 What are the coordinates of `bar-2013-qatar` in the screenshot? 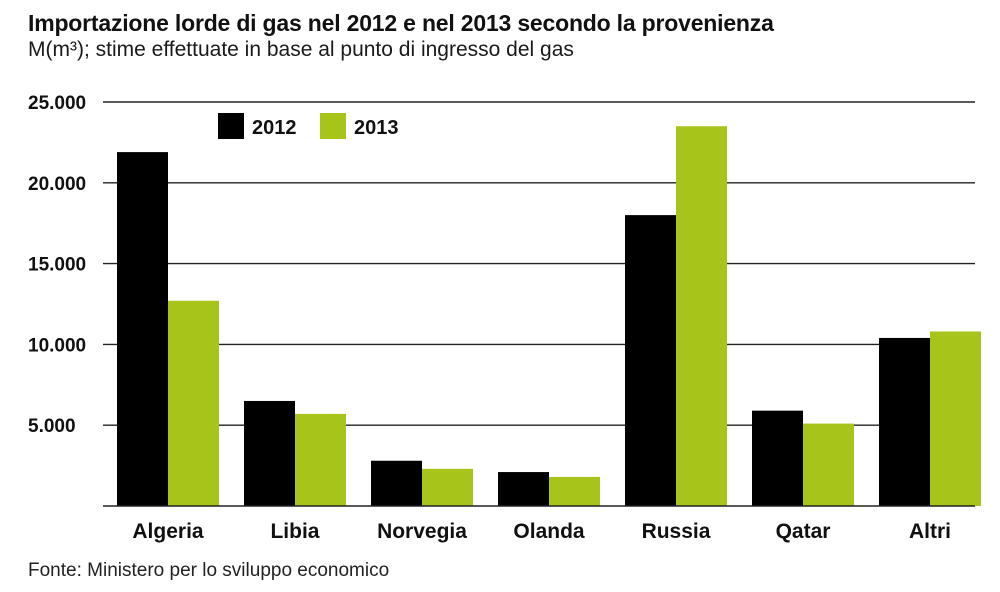 It's located at (828, 464).